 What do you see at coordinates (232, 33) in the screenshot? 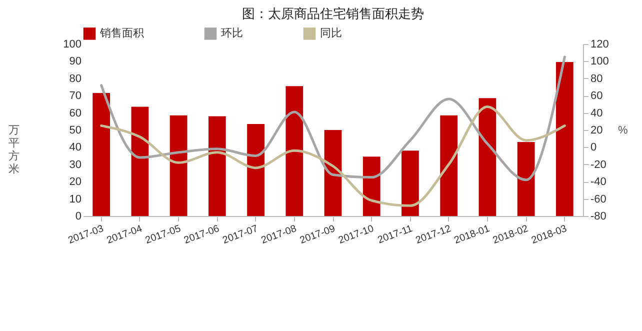
I see `legend-label: 环比` at bounding box center [232, 33].